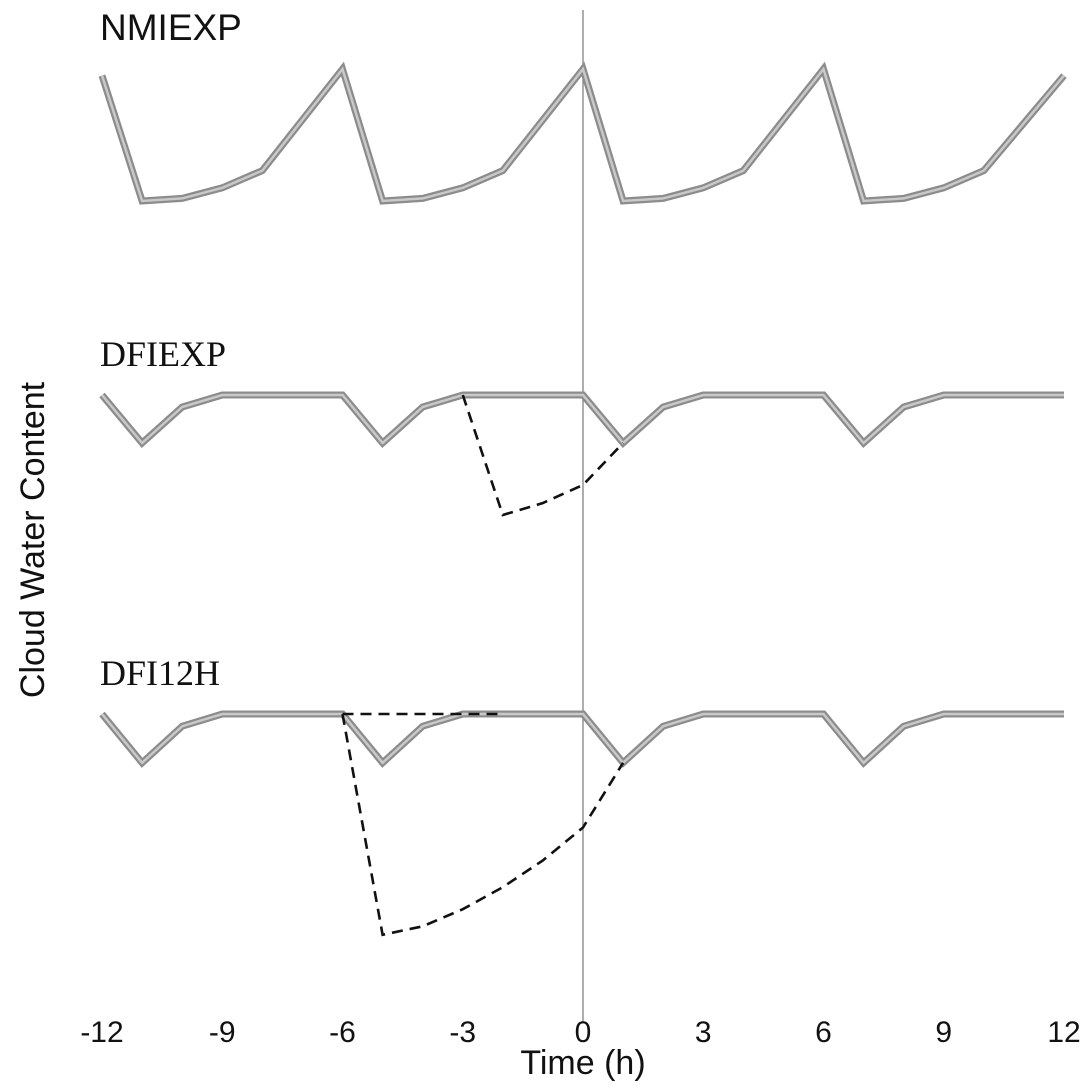  I want to click on x-tick-label: 3, so click(703, 1032).